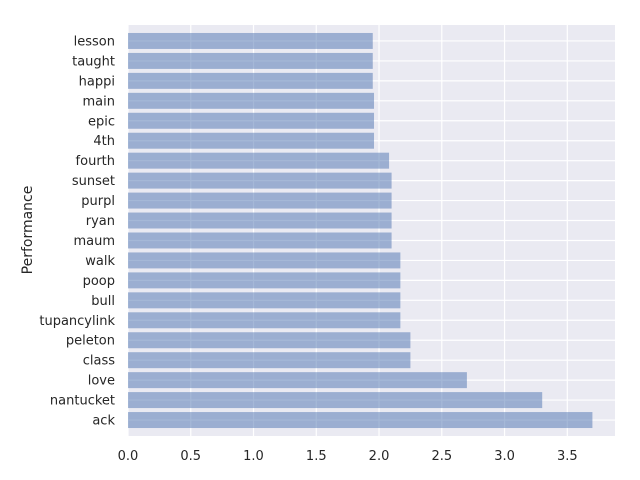  Describe the element at coordinates (94, 241) in the screenshot. I see `y-tick-label: maum` at that location.